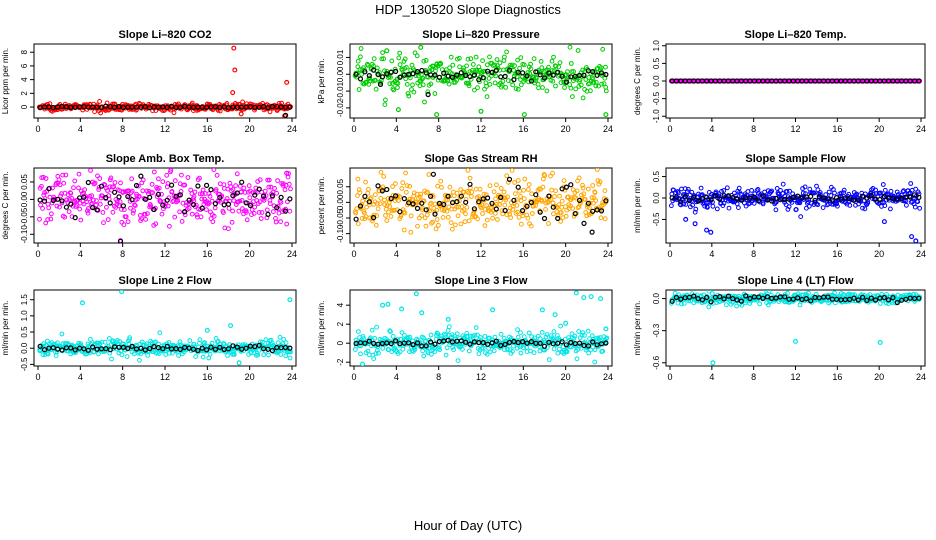 Image resolution: width=936 pixels, height=540 pixels. What do you see at coordinates (340, 107) in the screenshot?
I see `y-tick-label: -0.02` at bounding box center [340, 107].